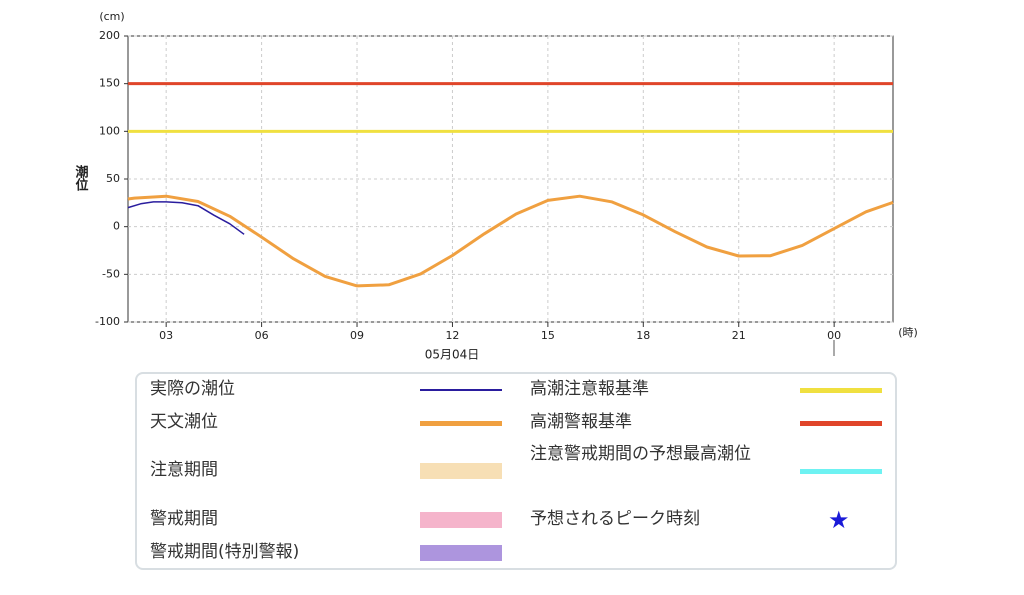  What do you see at coordinates (116, 226) in the screenshot?
I see `y-tick-label: 0` at bounding box center [116, 226].